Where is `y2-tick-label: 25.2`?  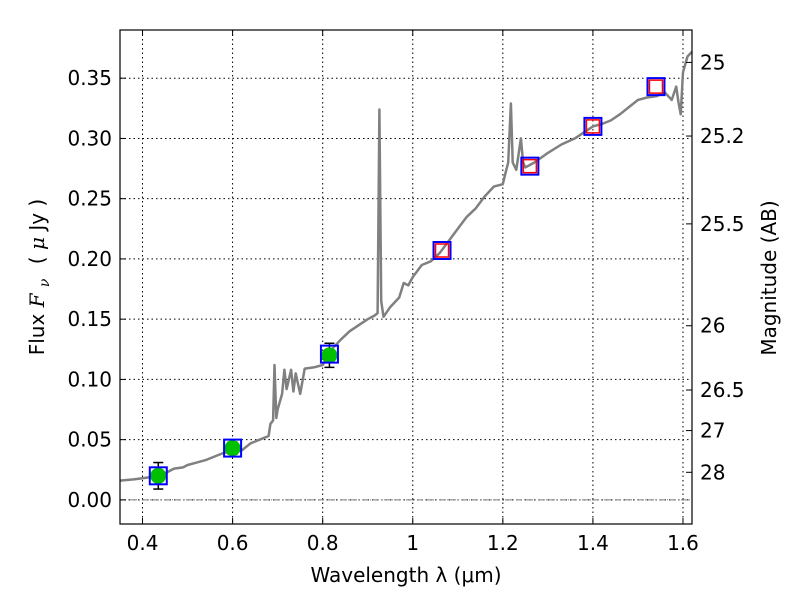
y2-tick-label: 25.2 is located at coordinates (722, 136).